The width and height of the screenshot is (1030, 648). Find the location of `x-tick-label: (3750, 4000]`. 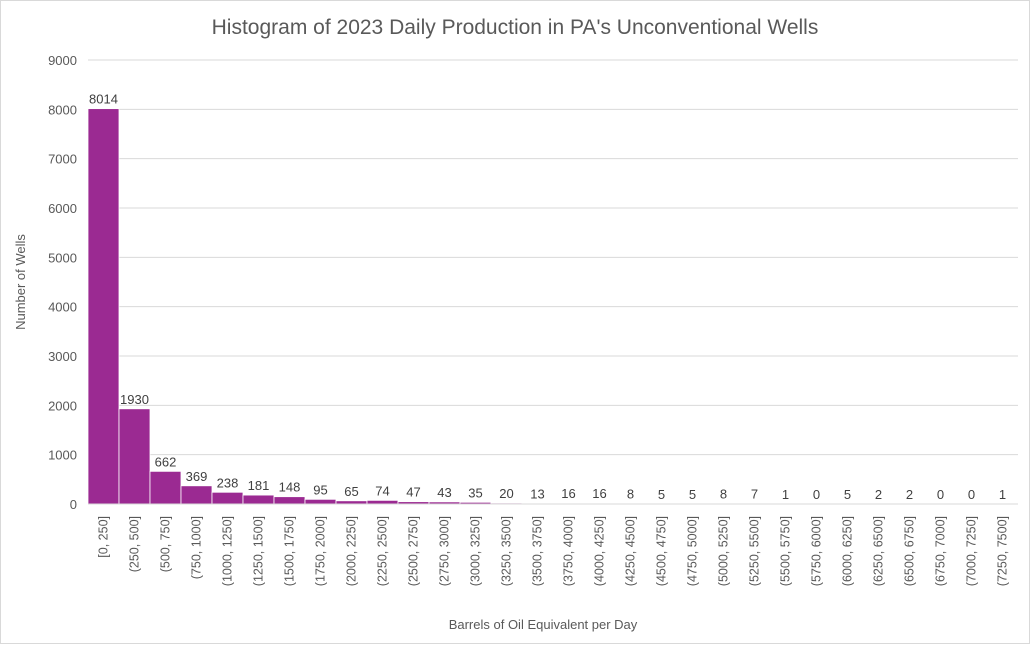

x-tick-label: (3750, 4000] is located at coordinates (569, 551).